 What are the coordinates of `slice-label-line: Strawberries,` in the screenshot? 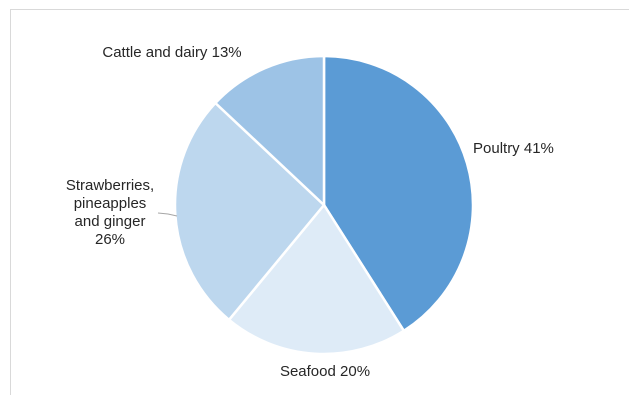 It's located at (110, 185).